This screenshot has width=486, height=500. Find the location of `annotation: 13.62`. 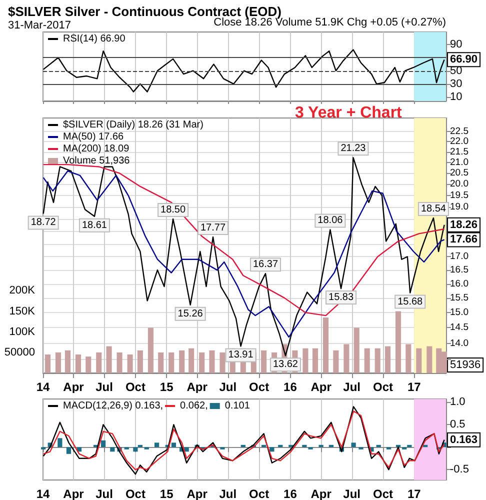

annotation: 13.62 is located at coordinates (285, 364).